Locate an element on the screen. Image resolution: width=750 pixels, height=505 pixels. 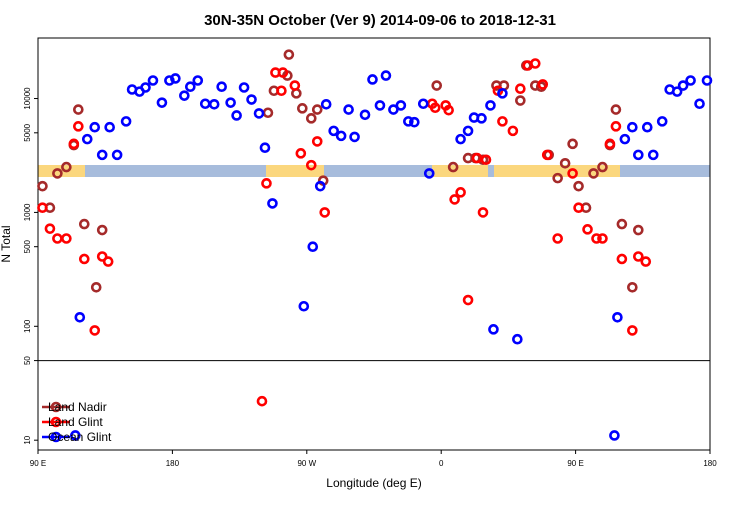
legend-label: Land Glint is located at coordinates (75, 422).